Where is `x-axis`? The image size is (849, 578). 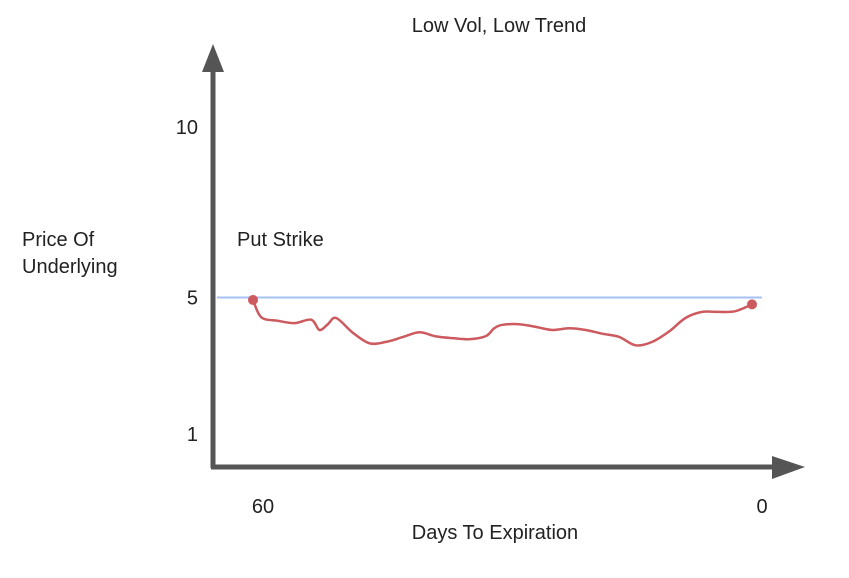
x-axis is located at coordinates (508, 467).